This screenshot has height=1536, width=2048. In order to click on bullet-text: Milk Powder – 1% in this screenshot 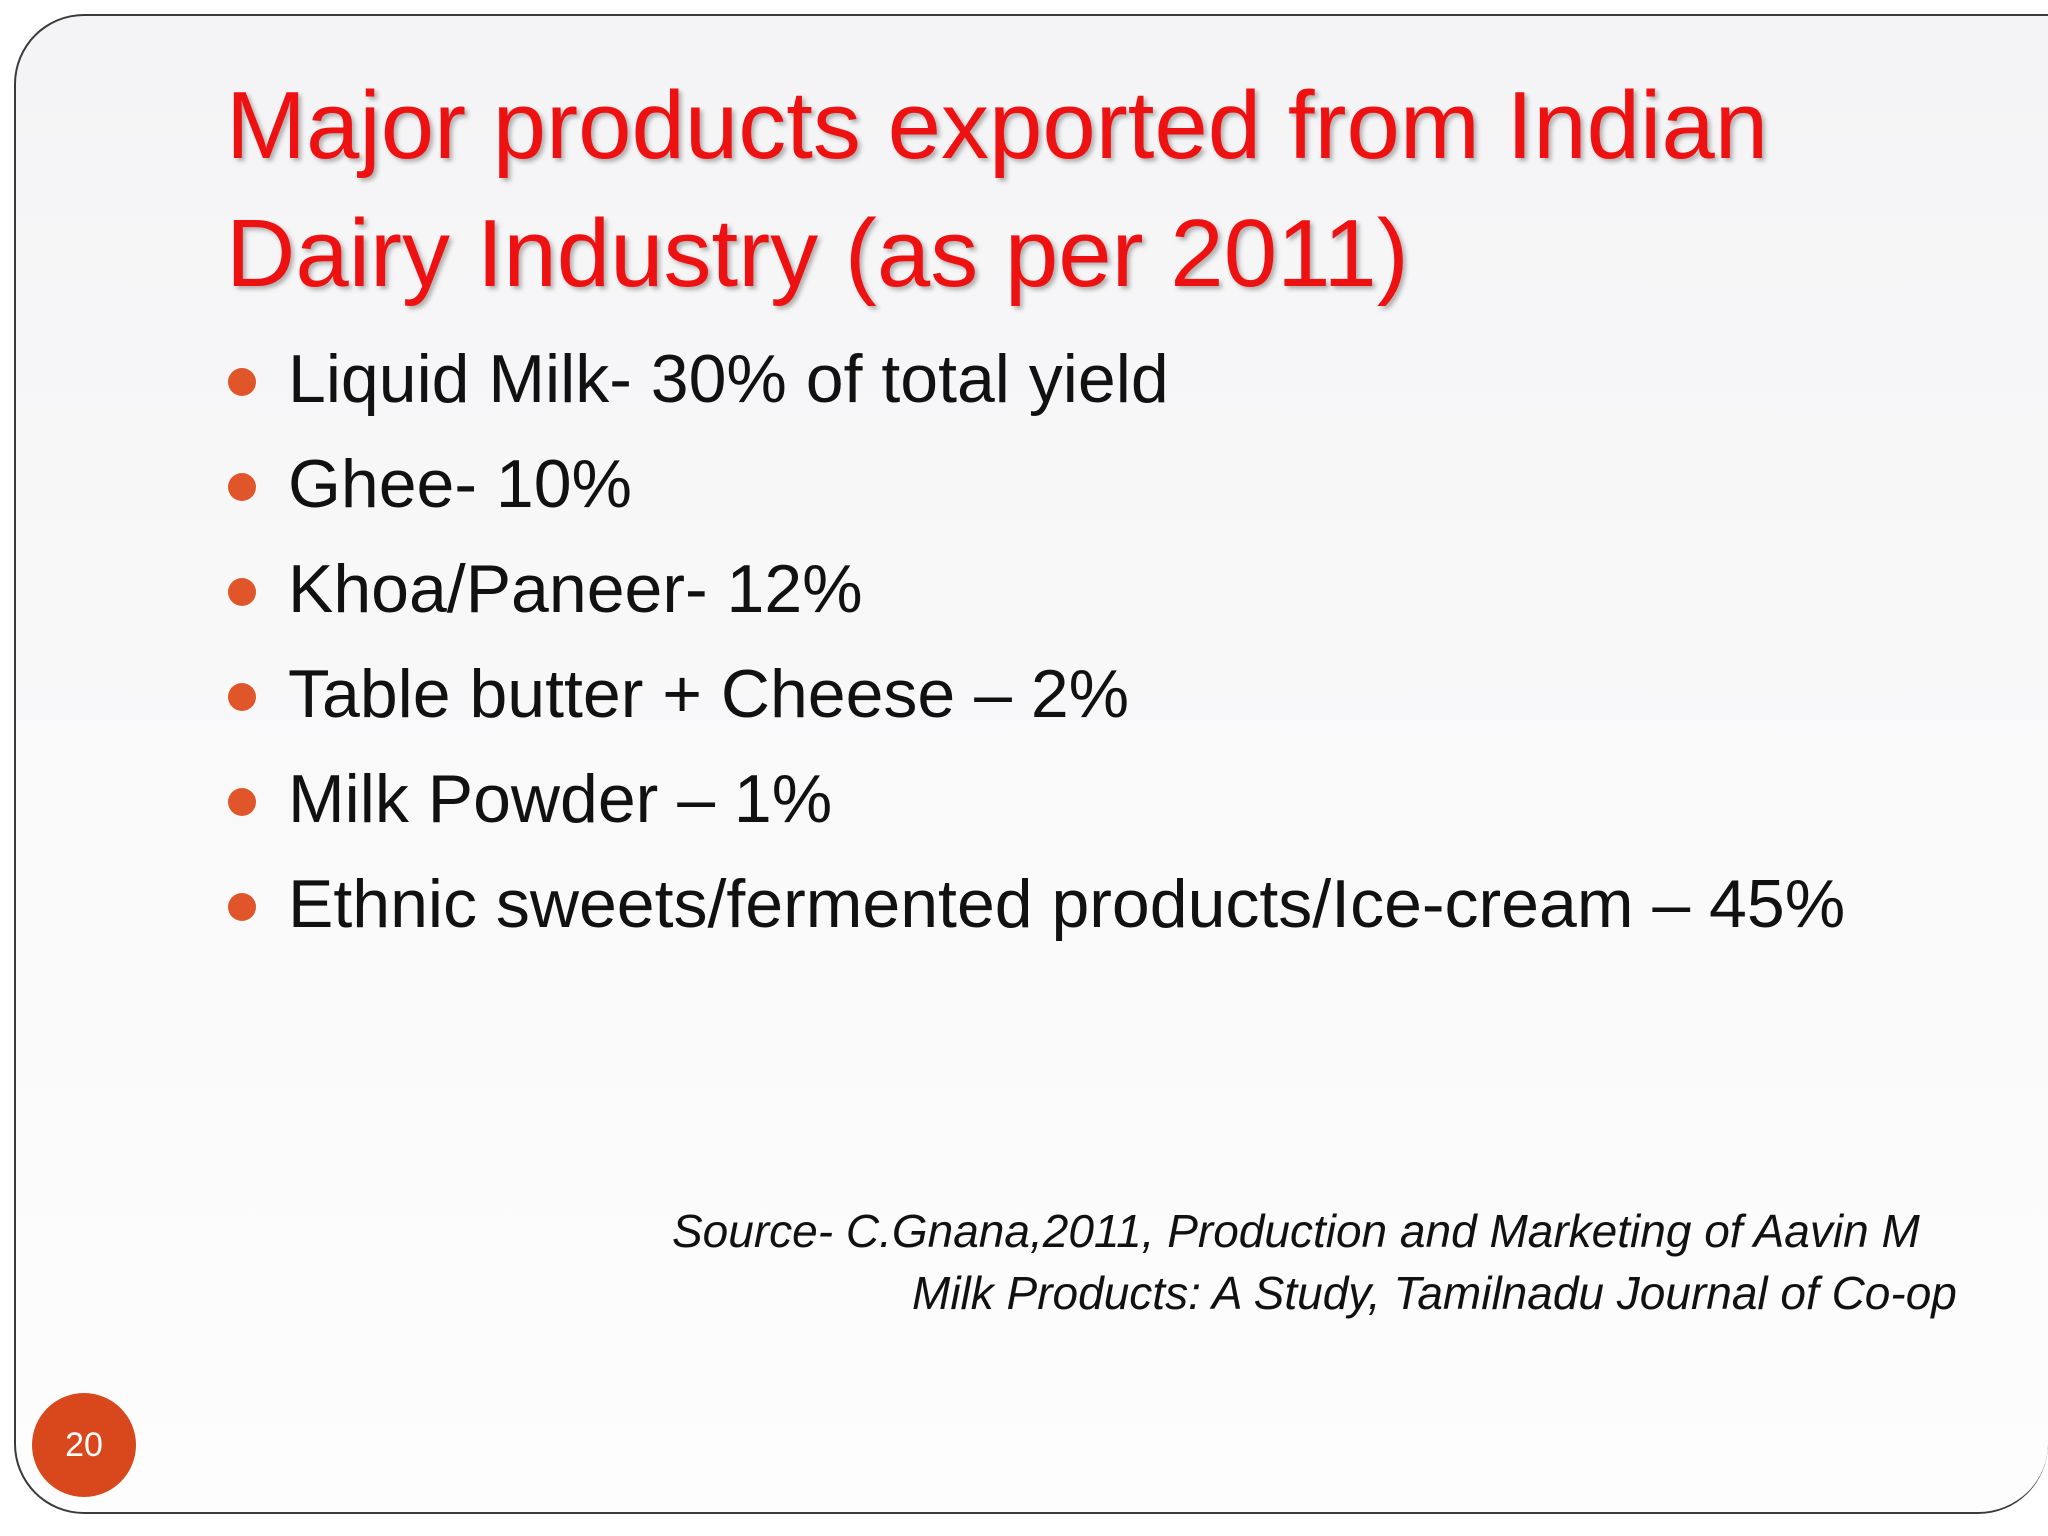, I will do `click(560, 799)`.